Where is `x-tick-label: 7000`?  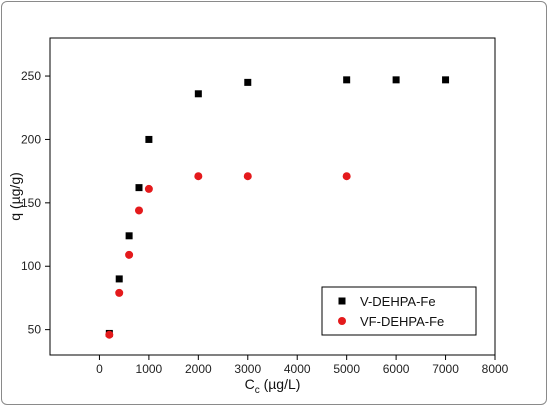 x-tick-label: 7000 is located at coordinates (445, 369).